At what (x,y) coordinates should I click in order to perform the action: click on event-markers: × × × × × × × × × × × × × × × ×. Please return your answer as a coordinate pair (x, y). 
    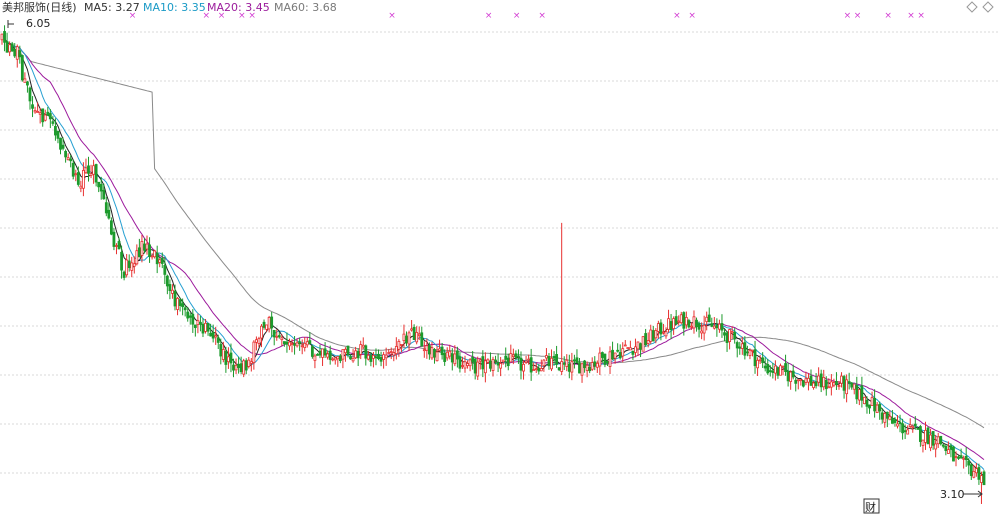
    Looking at the image, I should click on (527, 16).